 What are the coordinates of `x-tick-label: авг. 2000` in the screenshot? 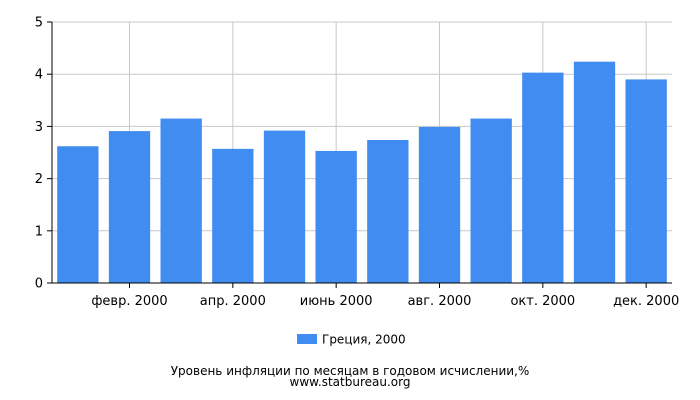 It's located at (440, 301).